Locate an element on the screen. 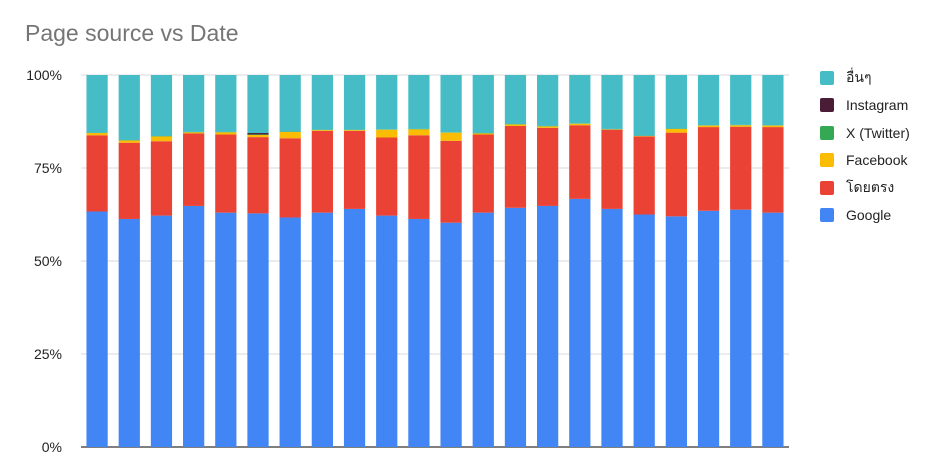 The image size is (937, 458). legend-item: Facebook is located at coordinates (865, 161).